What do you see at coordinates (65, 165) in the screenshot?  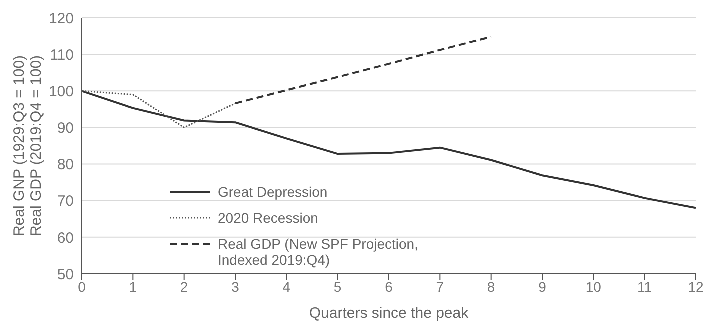 I see `y-tick-label: 80` at bounding box center [65, 165].